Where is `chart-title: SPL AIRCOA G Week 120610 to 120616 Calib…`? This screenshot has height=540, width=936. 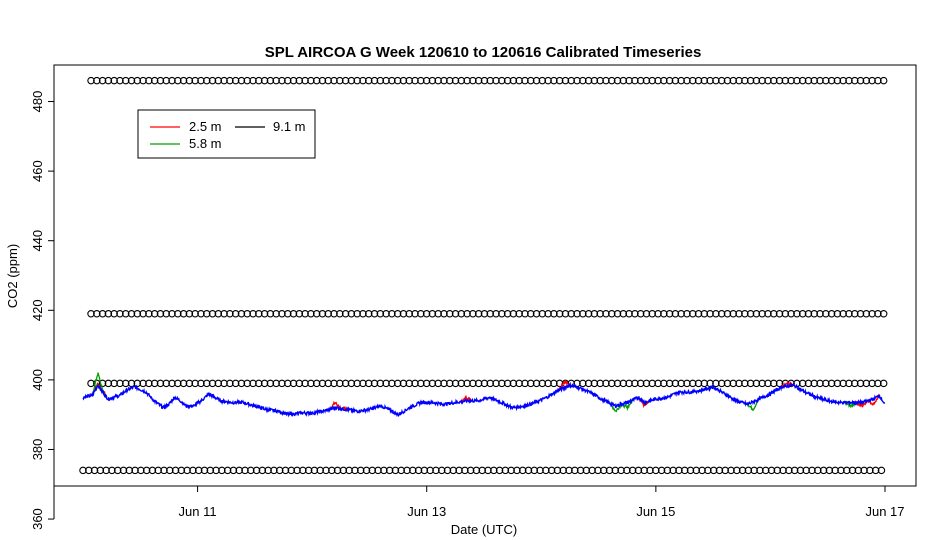
chart-title: SPL AIRCOA G Week 120610 to 120616 Calib… is located at coordinates (483, 52).